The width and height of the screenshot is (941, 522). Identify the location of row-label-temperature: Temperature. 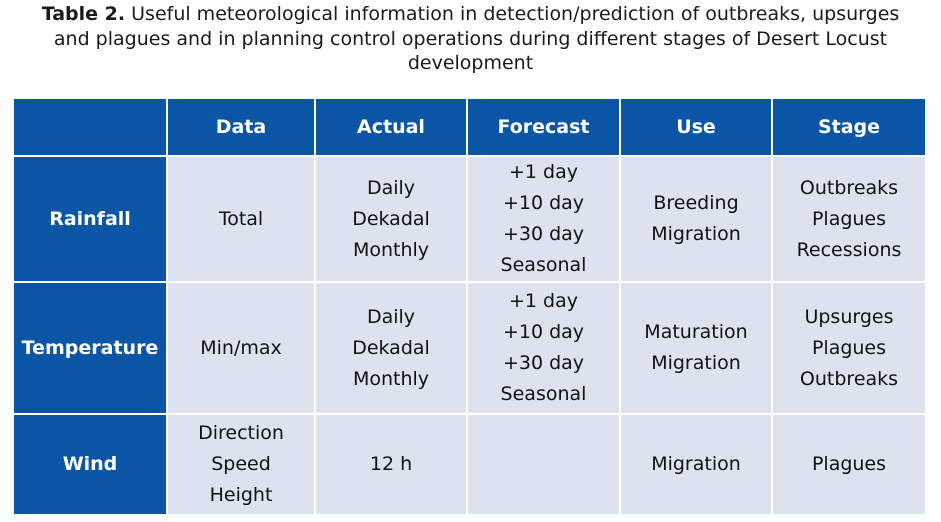
(91, 349).